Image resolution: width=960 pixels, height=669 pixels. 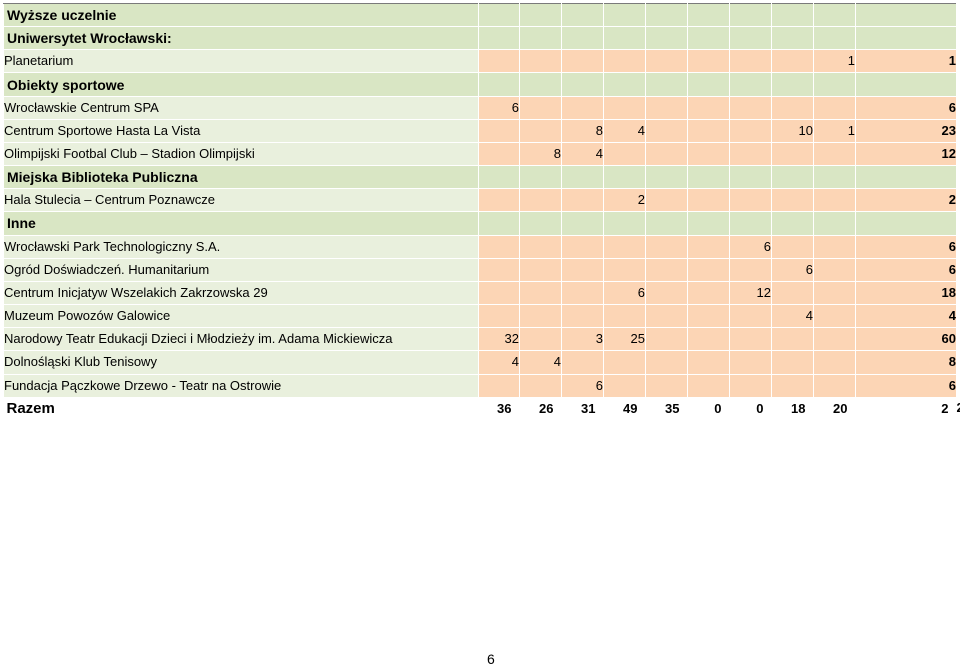 What do you see at coordinates (906, 408) in the screenshot?
I see `total-cell: 2` at bounding box center [906, 408].